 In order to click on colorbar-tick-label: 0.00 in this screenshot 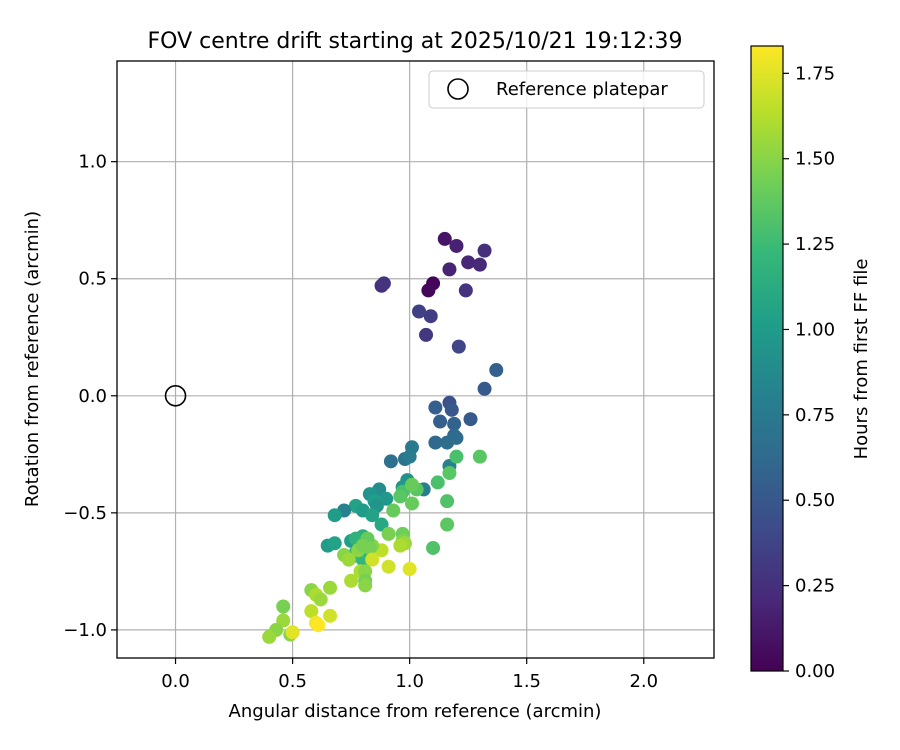, I will do `click(815, 671)`.